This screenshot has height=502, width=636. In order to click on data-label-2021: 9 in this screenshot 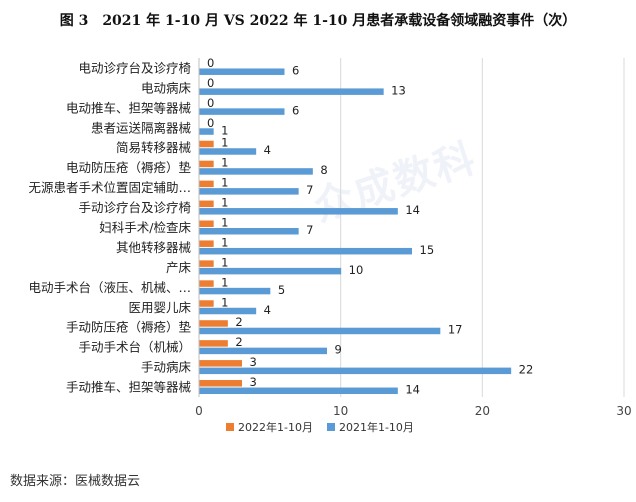, I will do `click(338, 350)`.